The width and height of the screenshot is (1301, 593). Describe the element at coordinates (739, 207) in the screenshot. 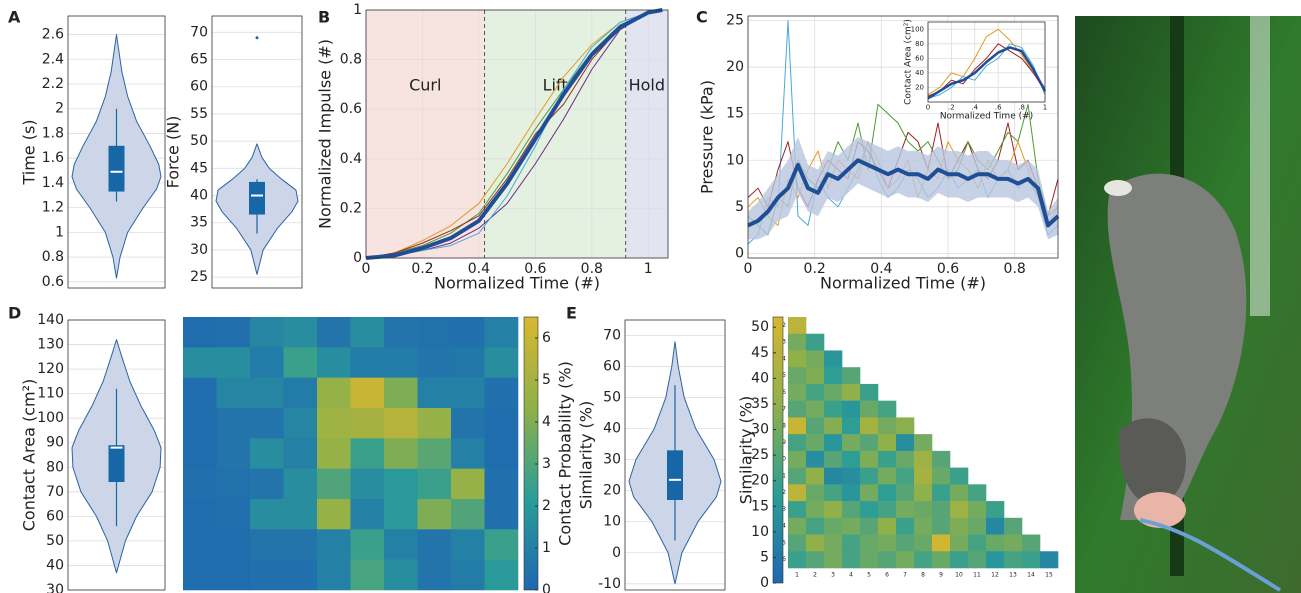

I see `y-tick-label: 5` at that location.